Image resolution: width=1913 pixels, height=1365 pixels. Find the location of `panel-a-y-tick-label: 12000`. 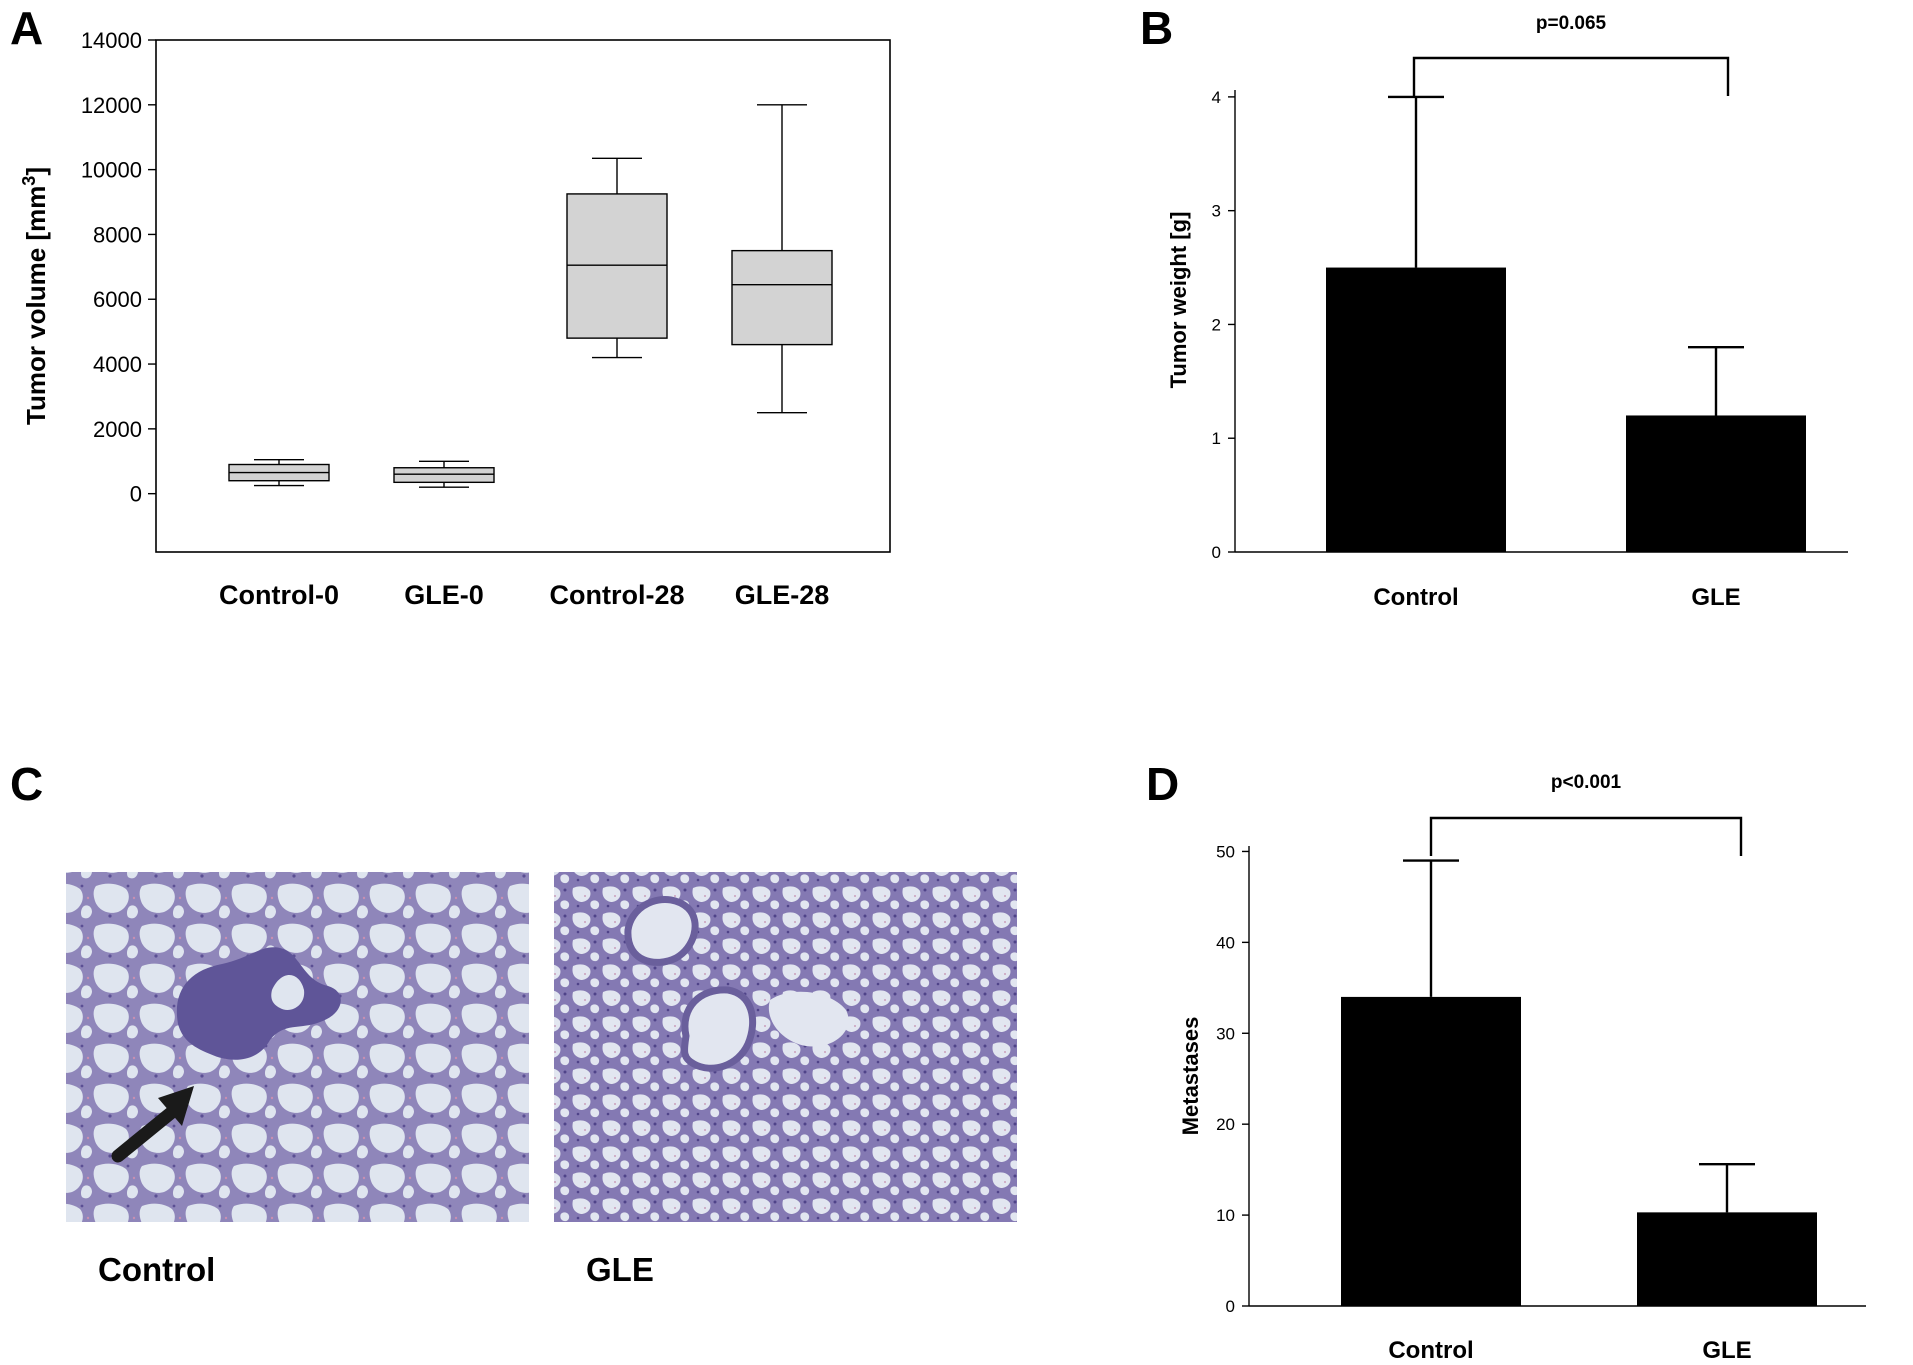

panel-a-y-tick-label: 12000 is located at coordinates (111, 105).